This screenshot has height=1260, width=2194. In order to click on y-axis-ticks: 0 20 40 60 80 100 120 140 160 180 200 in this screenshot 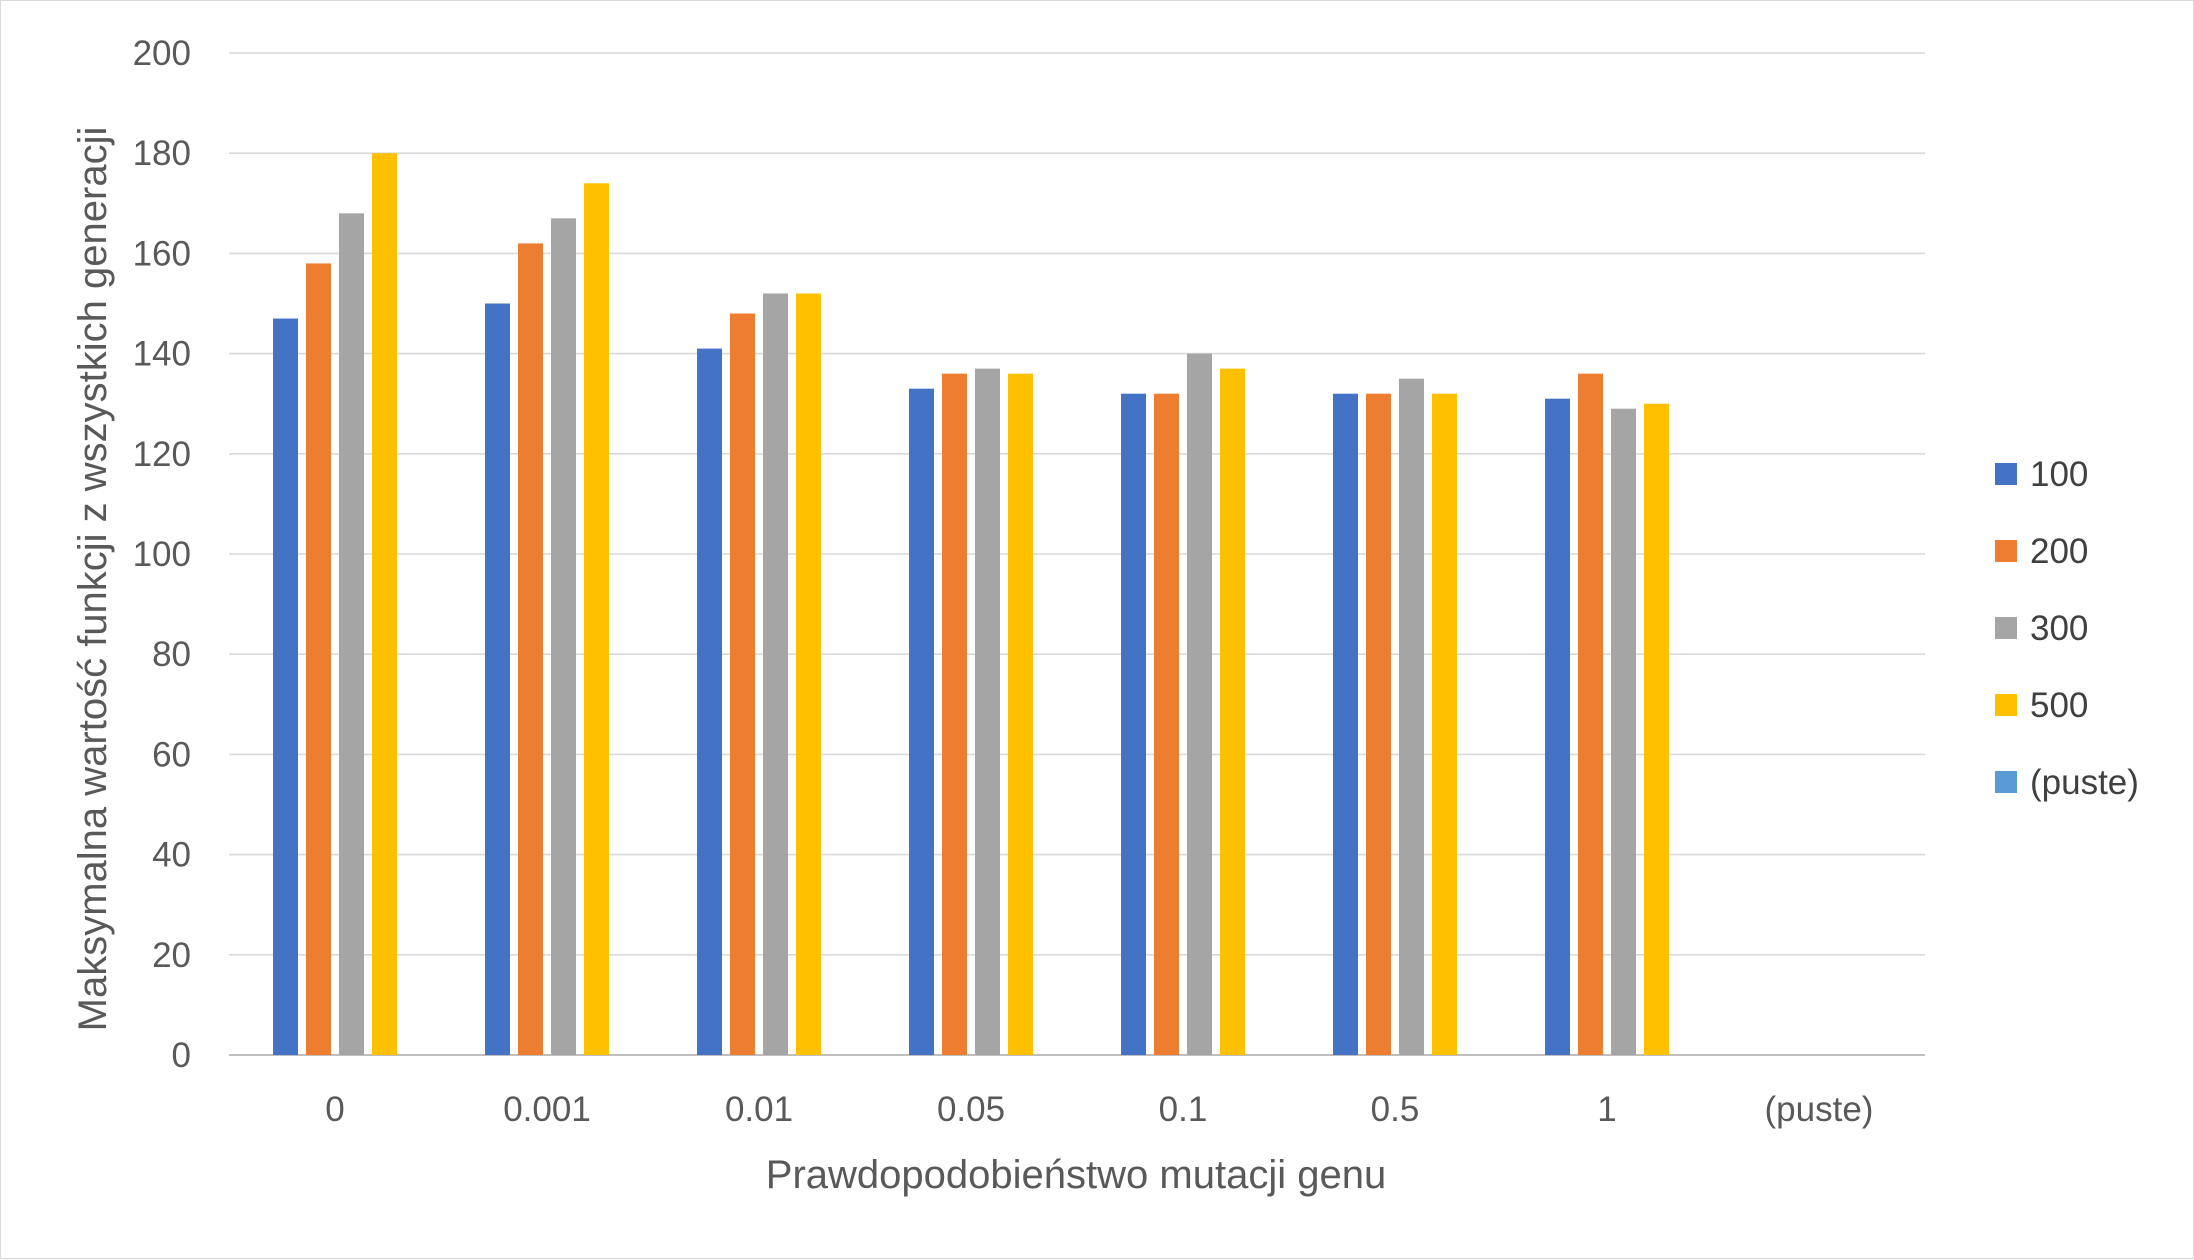, I will do `click(162, 554)`.